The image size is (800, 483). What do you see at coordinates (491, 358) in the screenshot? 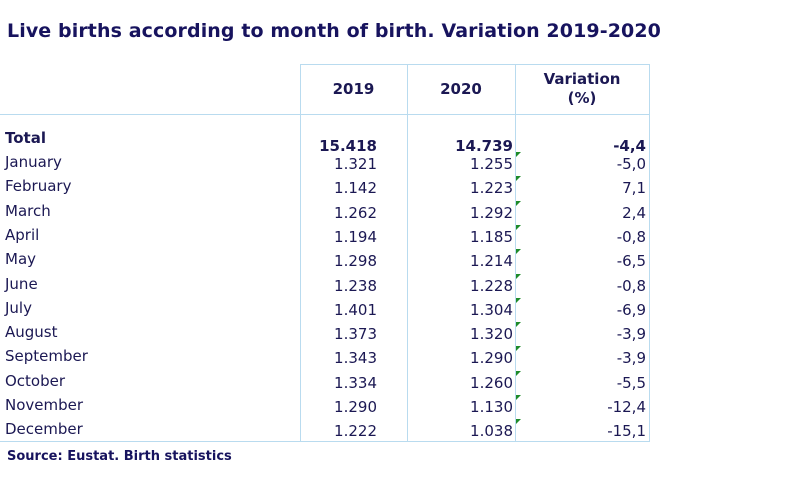
I see `value-2020: 1.290` at bounding box center [491, 358].